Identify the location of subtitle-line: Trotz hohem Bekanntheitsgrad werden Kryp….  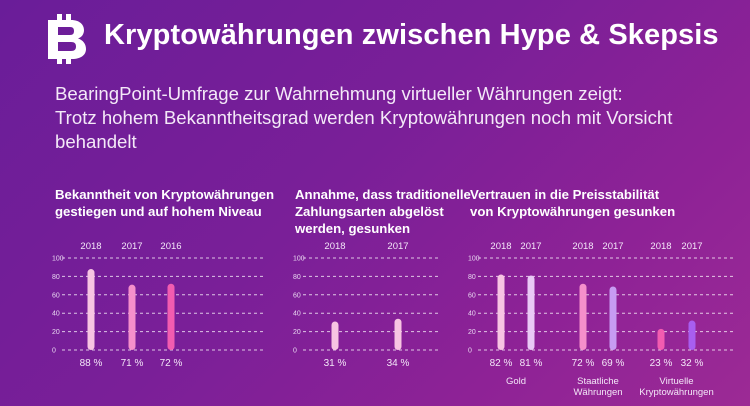
(364, 117).